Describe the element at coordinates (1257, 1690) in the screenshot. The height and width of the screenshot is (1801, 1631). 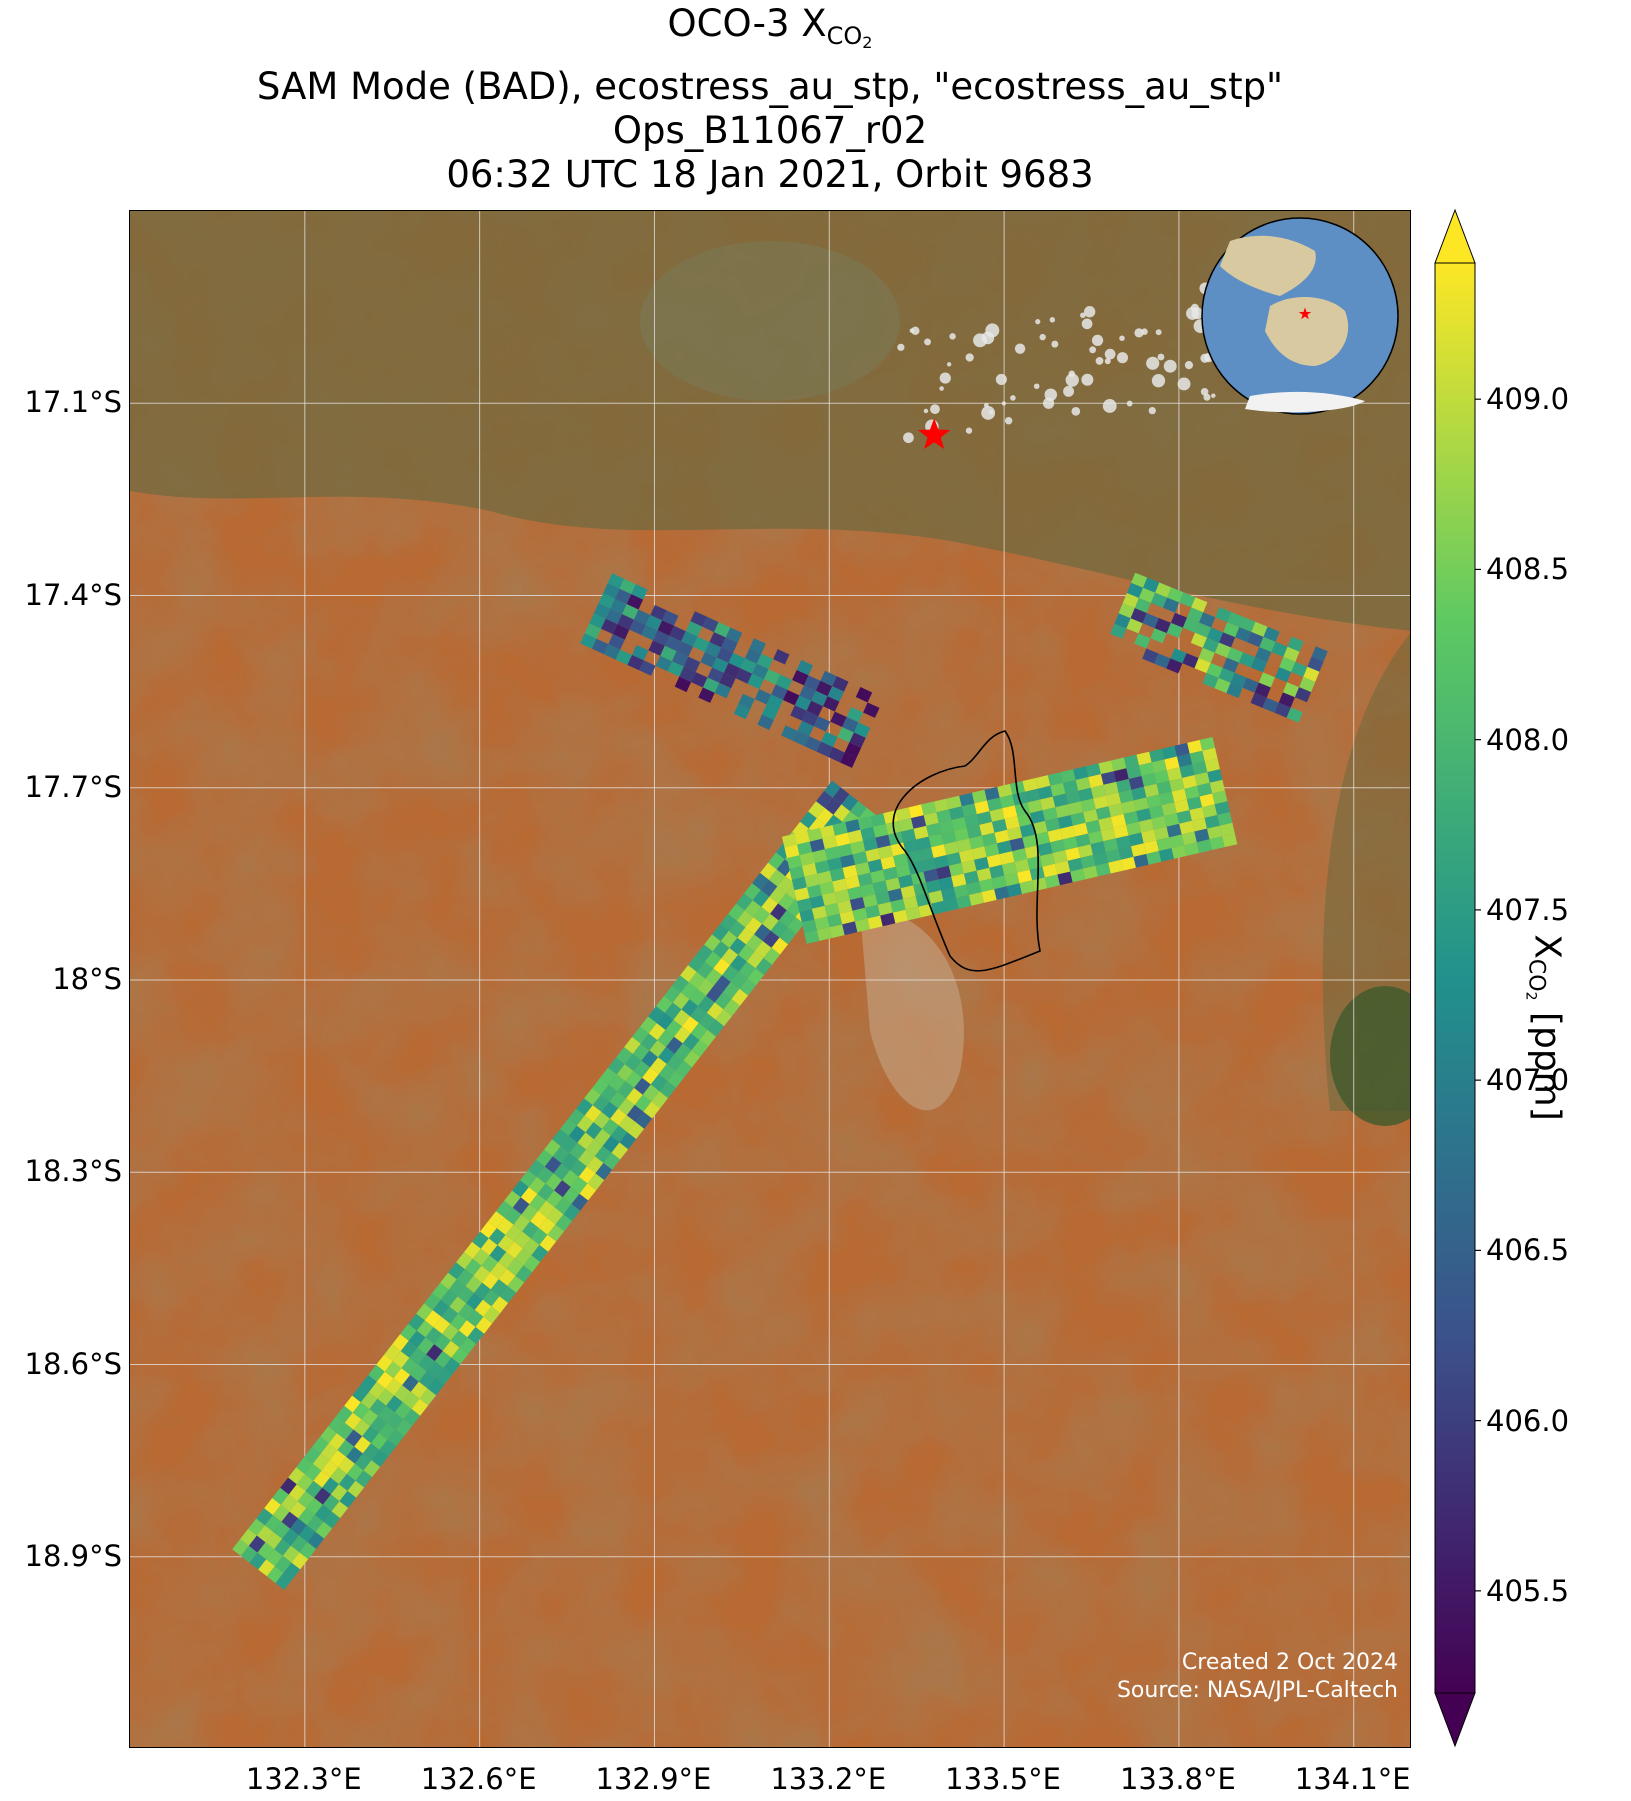
I see `credit-source: Source: NASA/JPL-Caltech` at that location.